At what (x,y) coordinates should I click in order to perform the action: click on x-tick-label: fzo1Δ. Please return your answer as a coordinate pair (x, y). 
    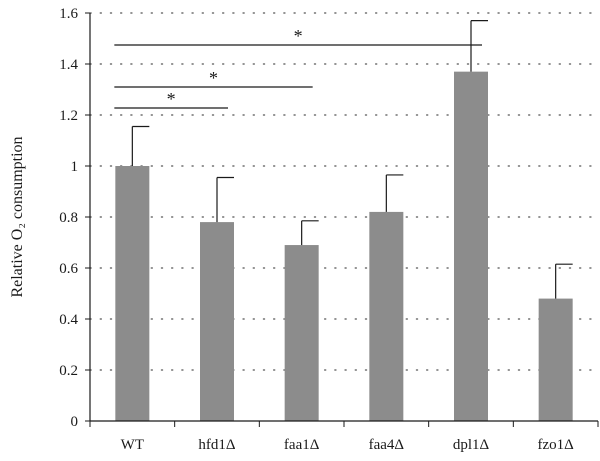
    Looking at the image, I should click on (556, 445).